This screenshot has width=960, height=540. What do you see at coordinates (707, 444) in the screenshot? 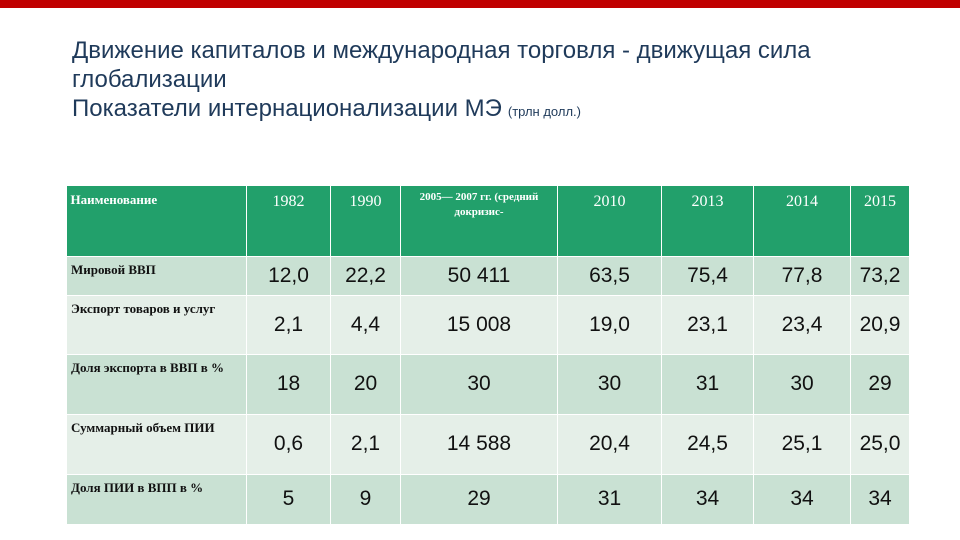
I see `table-cell: 24,5` at bounding box center [707, 444].